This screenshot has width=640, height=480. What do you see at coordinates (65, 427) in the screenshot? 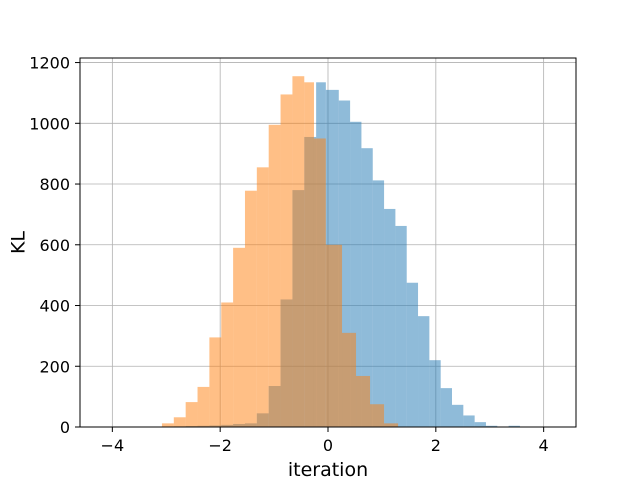
I see `y-tick-label: 0` at bounding box center [65, 427].